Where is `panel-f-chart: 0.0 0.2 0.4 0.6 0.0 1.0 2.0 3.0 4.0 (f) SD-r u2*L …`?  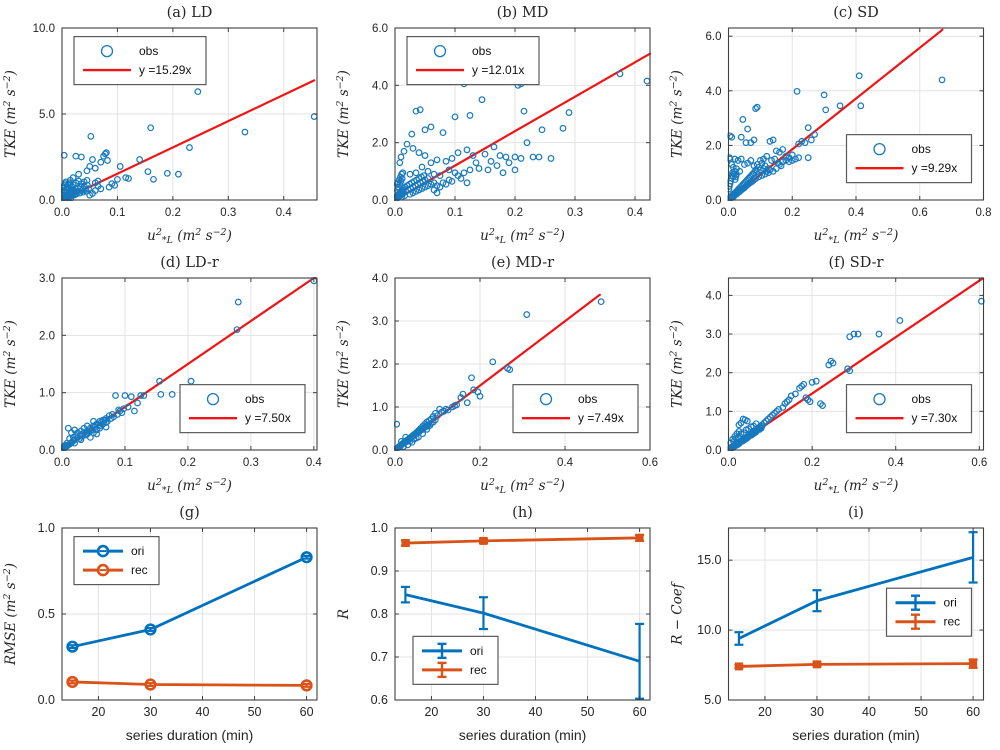 panel-f-chart: 0.0 0.2 0.4 0.6 0.0 1.0 2.0 3.0 4.0 (f) SD-r u2*L … is located at coordinates (828, 375).